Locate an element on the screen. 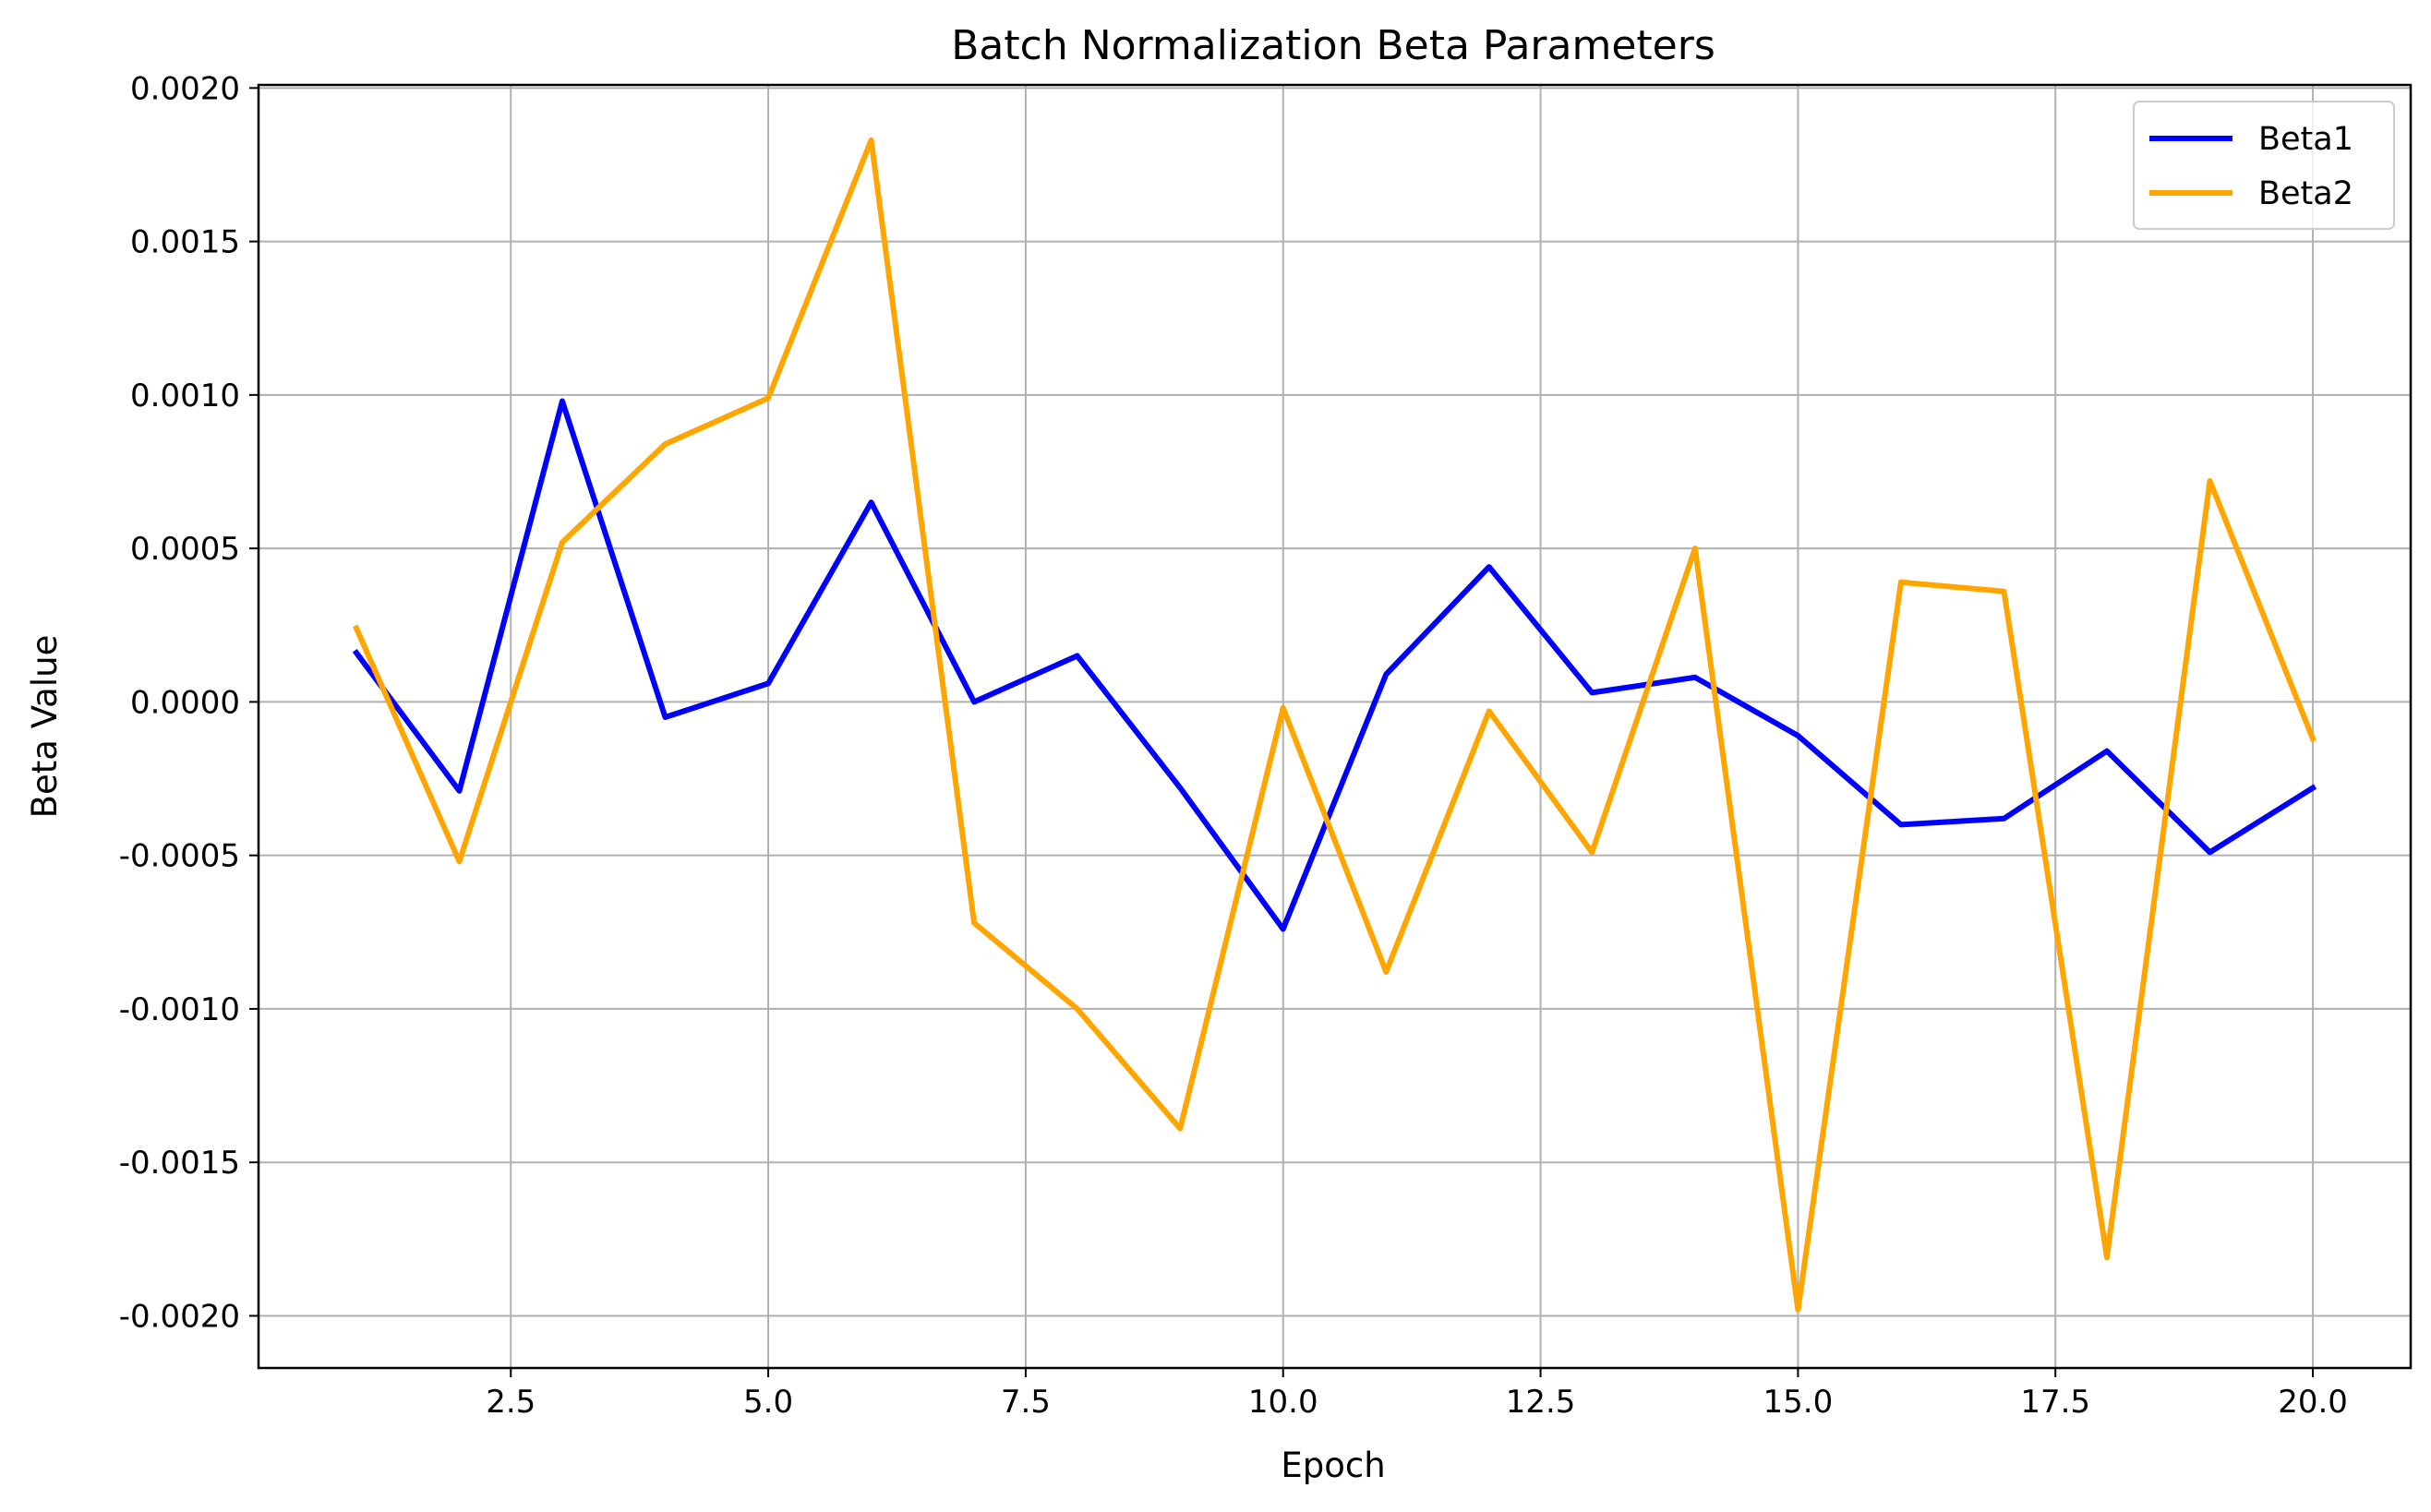  y-tick-label: -0.0005 is located at coordinates (179, 856).